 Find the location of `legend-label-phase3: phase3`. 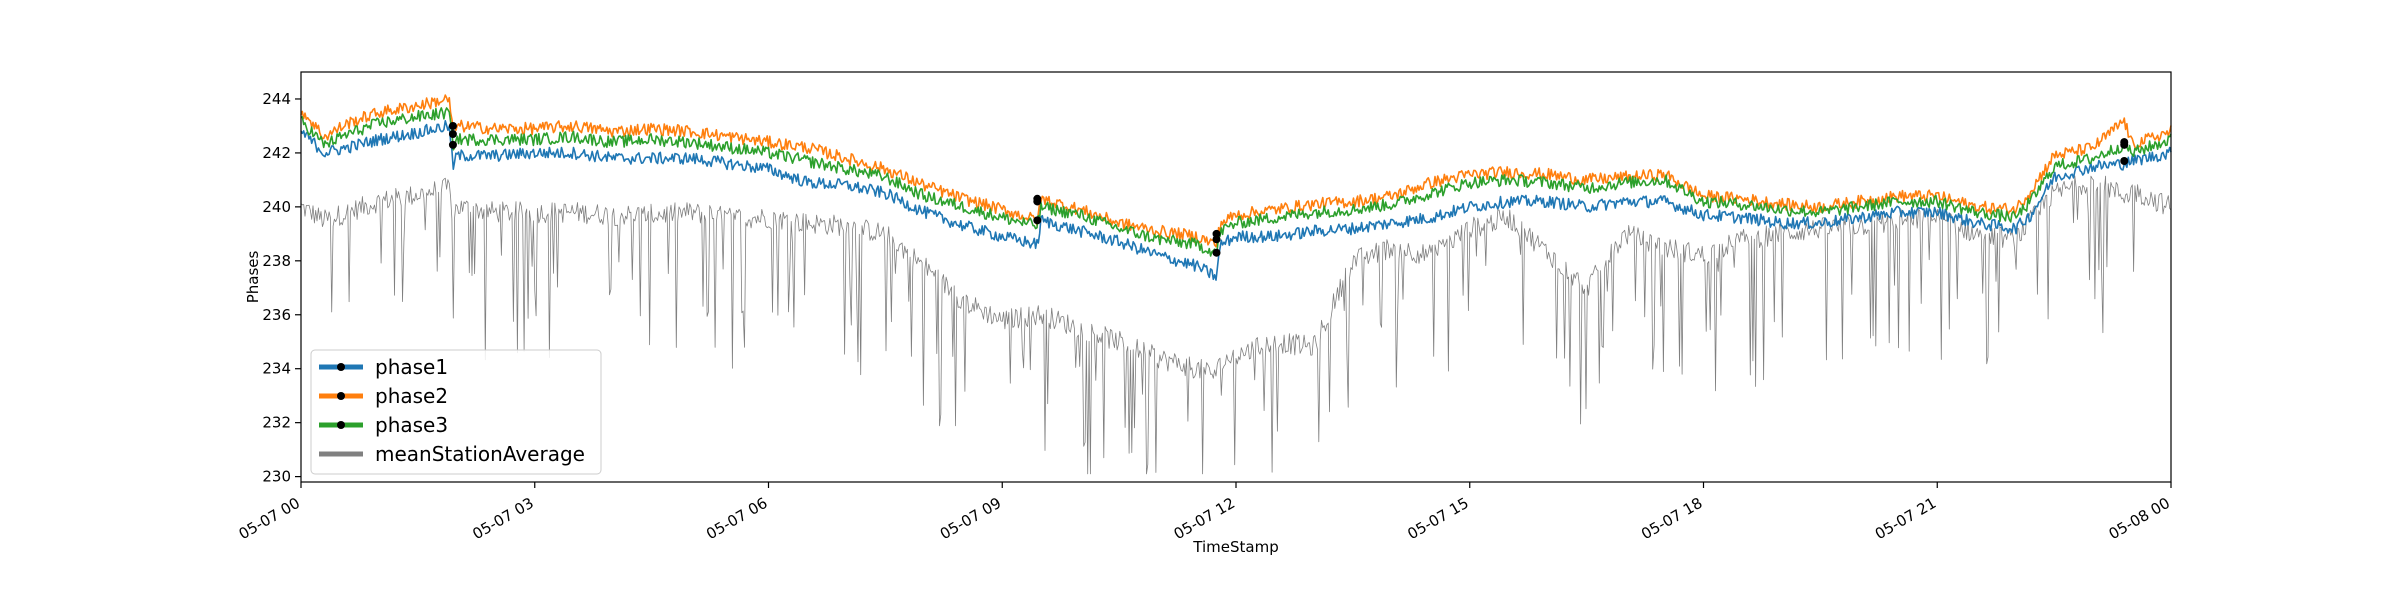

legend-label-phase3: phase3 is located at coordinates (411, 425).